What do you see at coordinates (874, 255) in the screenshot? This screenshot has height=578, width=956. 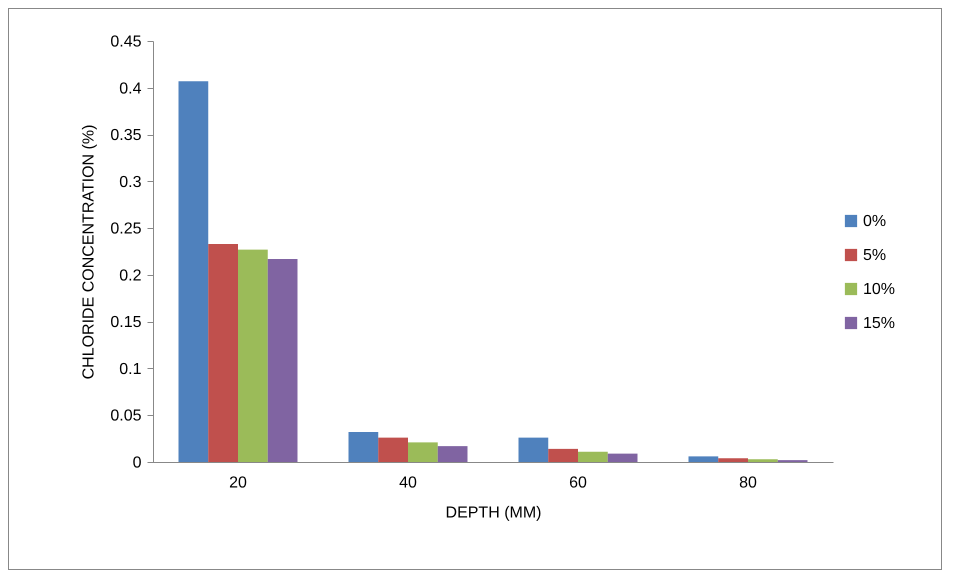 I see `legend-label: 5%` at bounding box center [874, 255].